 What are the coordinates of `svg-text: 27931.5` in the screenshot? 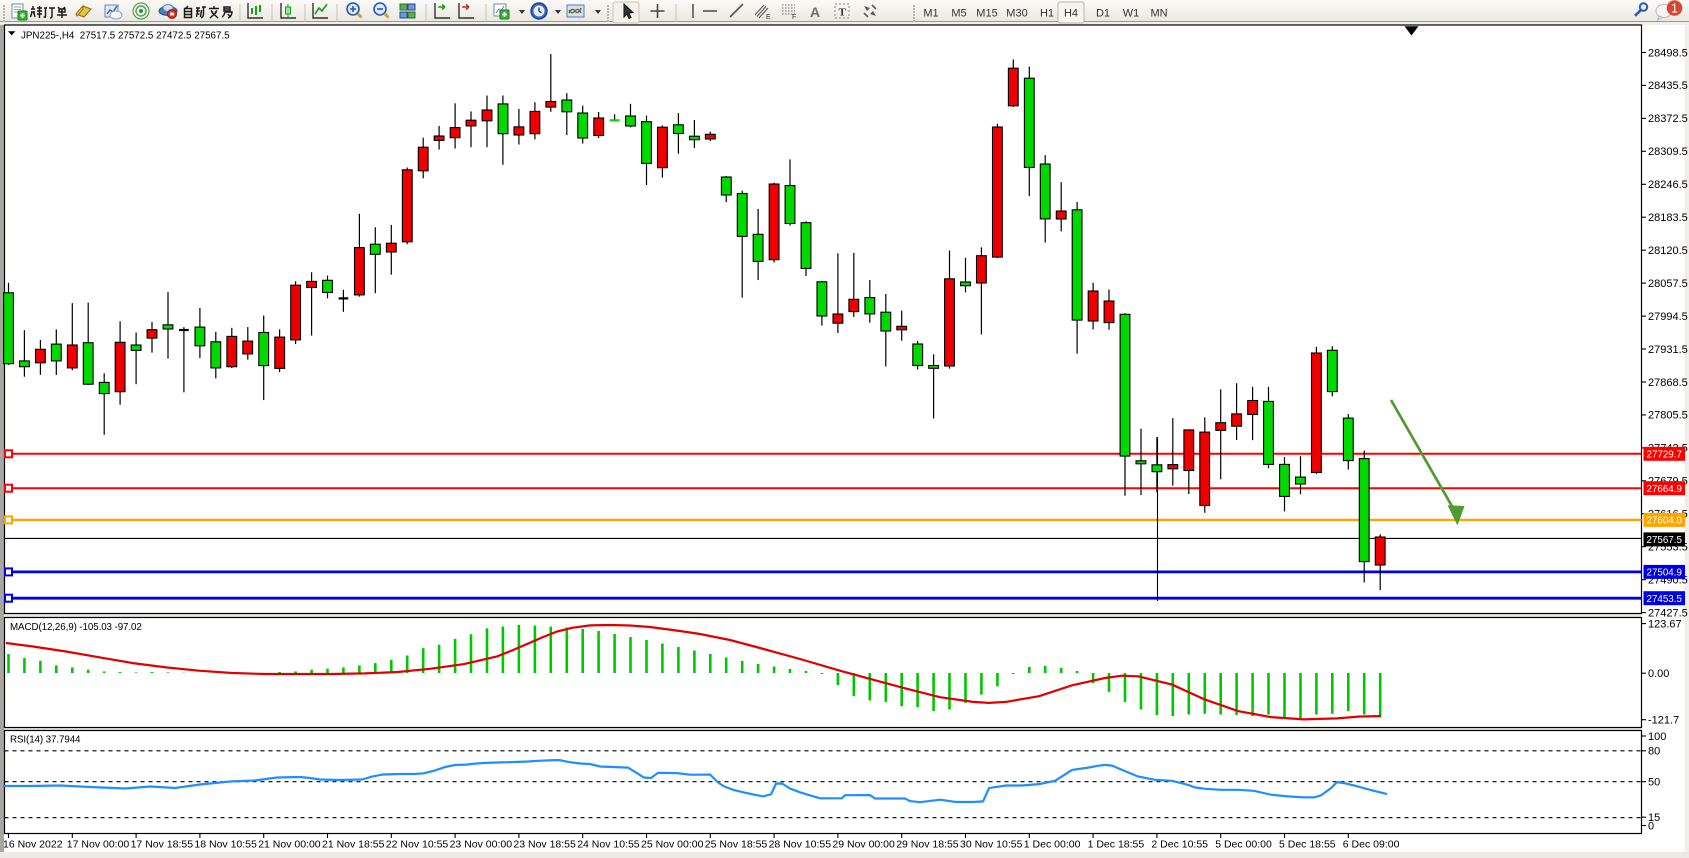 It's located at (1668, 350).